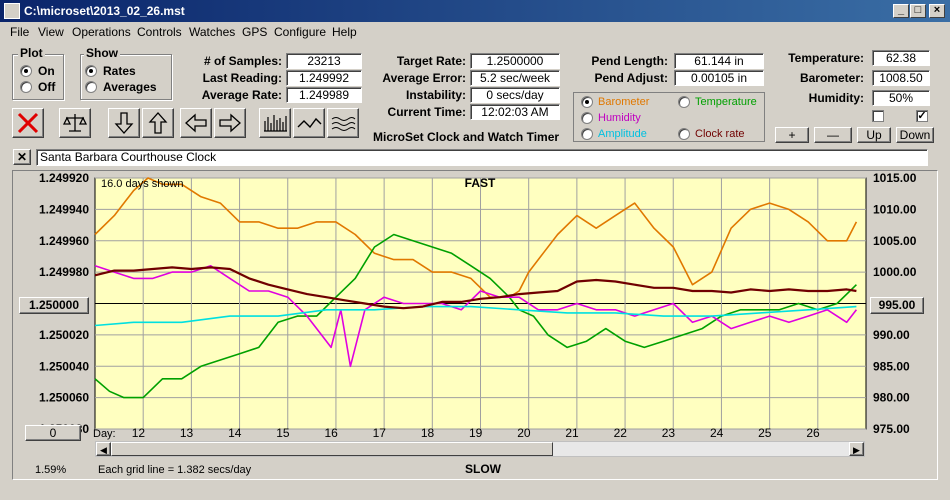 The width and height of the screenshot is (950, 500). What do you see at coordinates (26, 71) in the screenshot?
I see `plot-on-radio` at bounding box center [26, 71].